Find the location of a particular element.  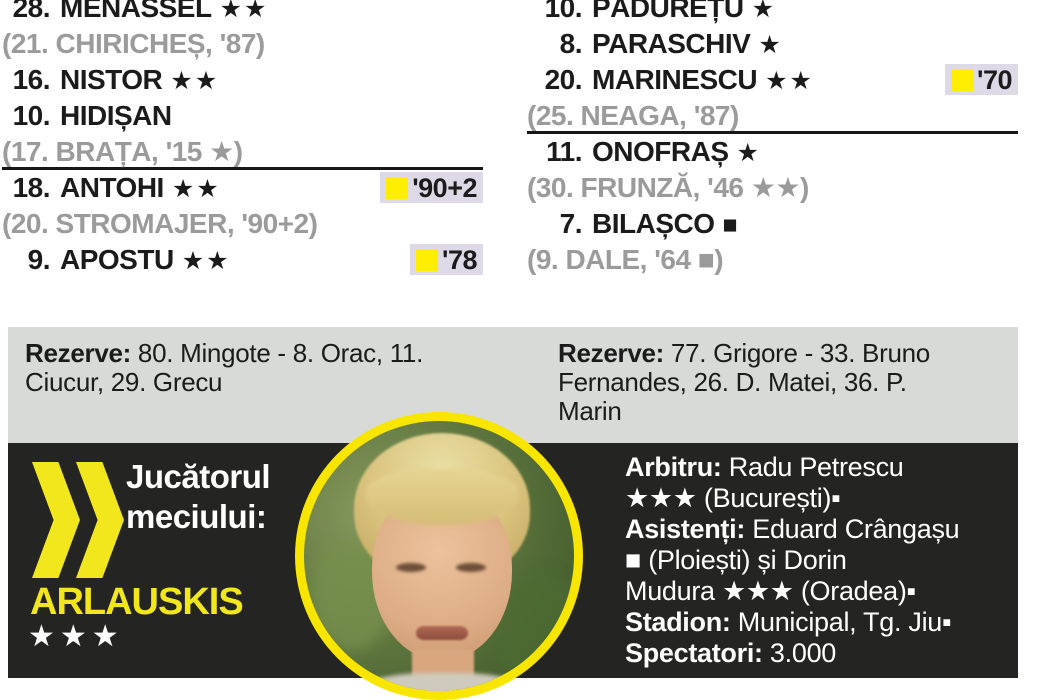

player-row: 28. MENASSEL ★★ is located at coordinates (242, 13).